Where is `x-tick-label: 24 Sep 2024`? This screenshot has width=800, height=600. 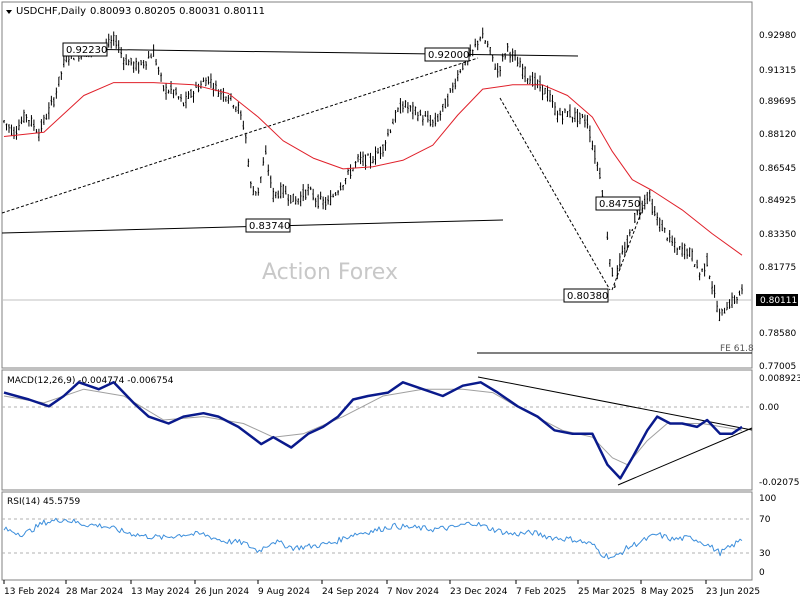
x-tick-label: 24 Sep 2024 is located at coordinates (350, 592).